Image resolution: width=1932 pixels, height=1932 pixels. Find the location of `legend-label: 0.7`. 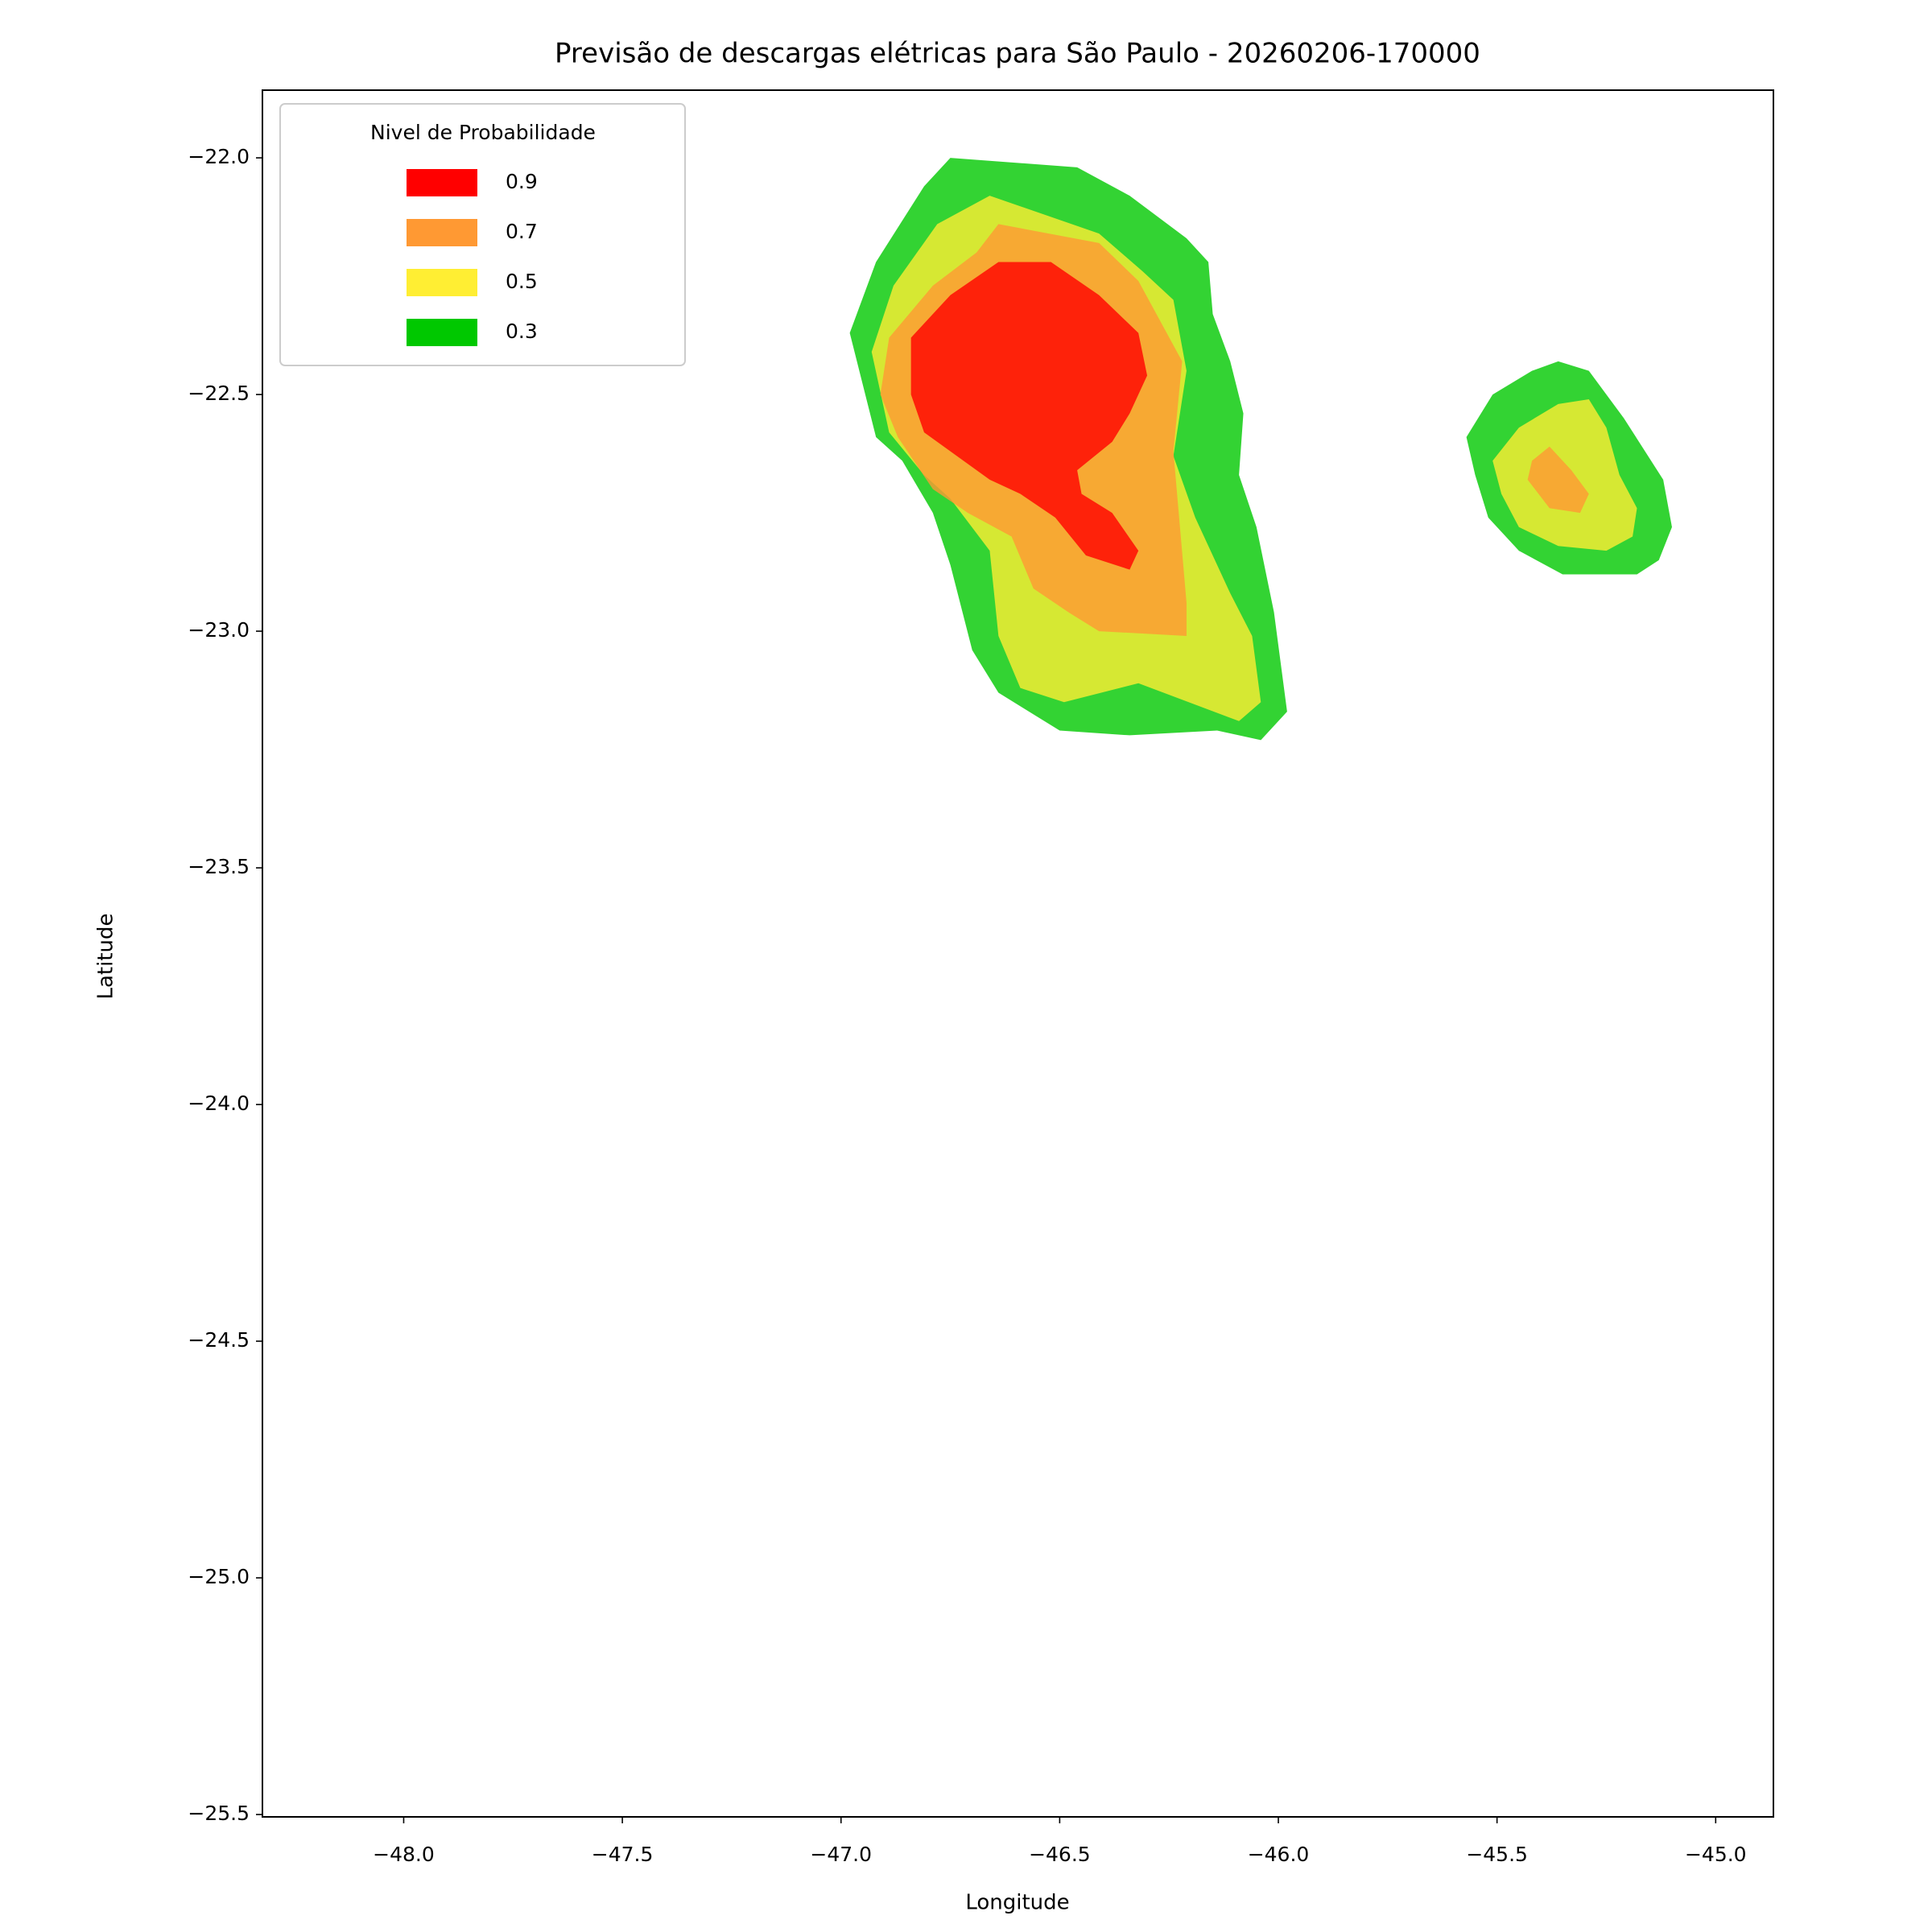

legend-label: 0.7 is located at coordinates (522, 231).